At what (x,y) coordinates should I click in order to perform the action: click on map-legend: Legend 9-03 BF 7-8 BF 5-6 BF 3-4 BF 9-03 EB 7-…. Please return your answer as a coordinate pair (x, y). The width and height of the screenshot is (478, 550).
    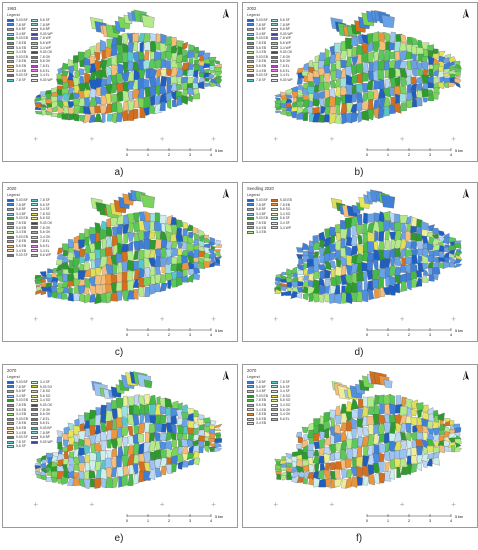
    Looking at the image, I should click on (269, 214).